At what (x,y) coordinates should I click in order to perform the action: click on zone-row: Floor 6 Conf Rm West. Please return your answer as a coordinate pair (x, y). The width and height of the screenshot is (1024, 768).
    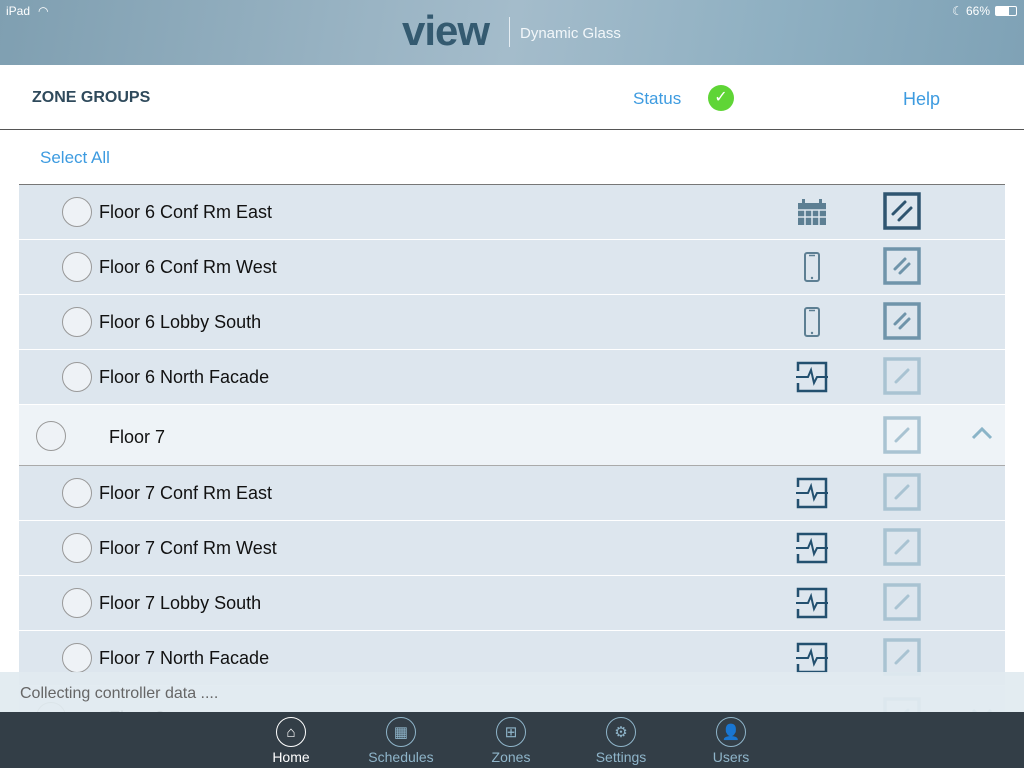
    Looking at the image, I should click on (512, 267).